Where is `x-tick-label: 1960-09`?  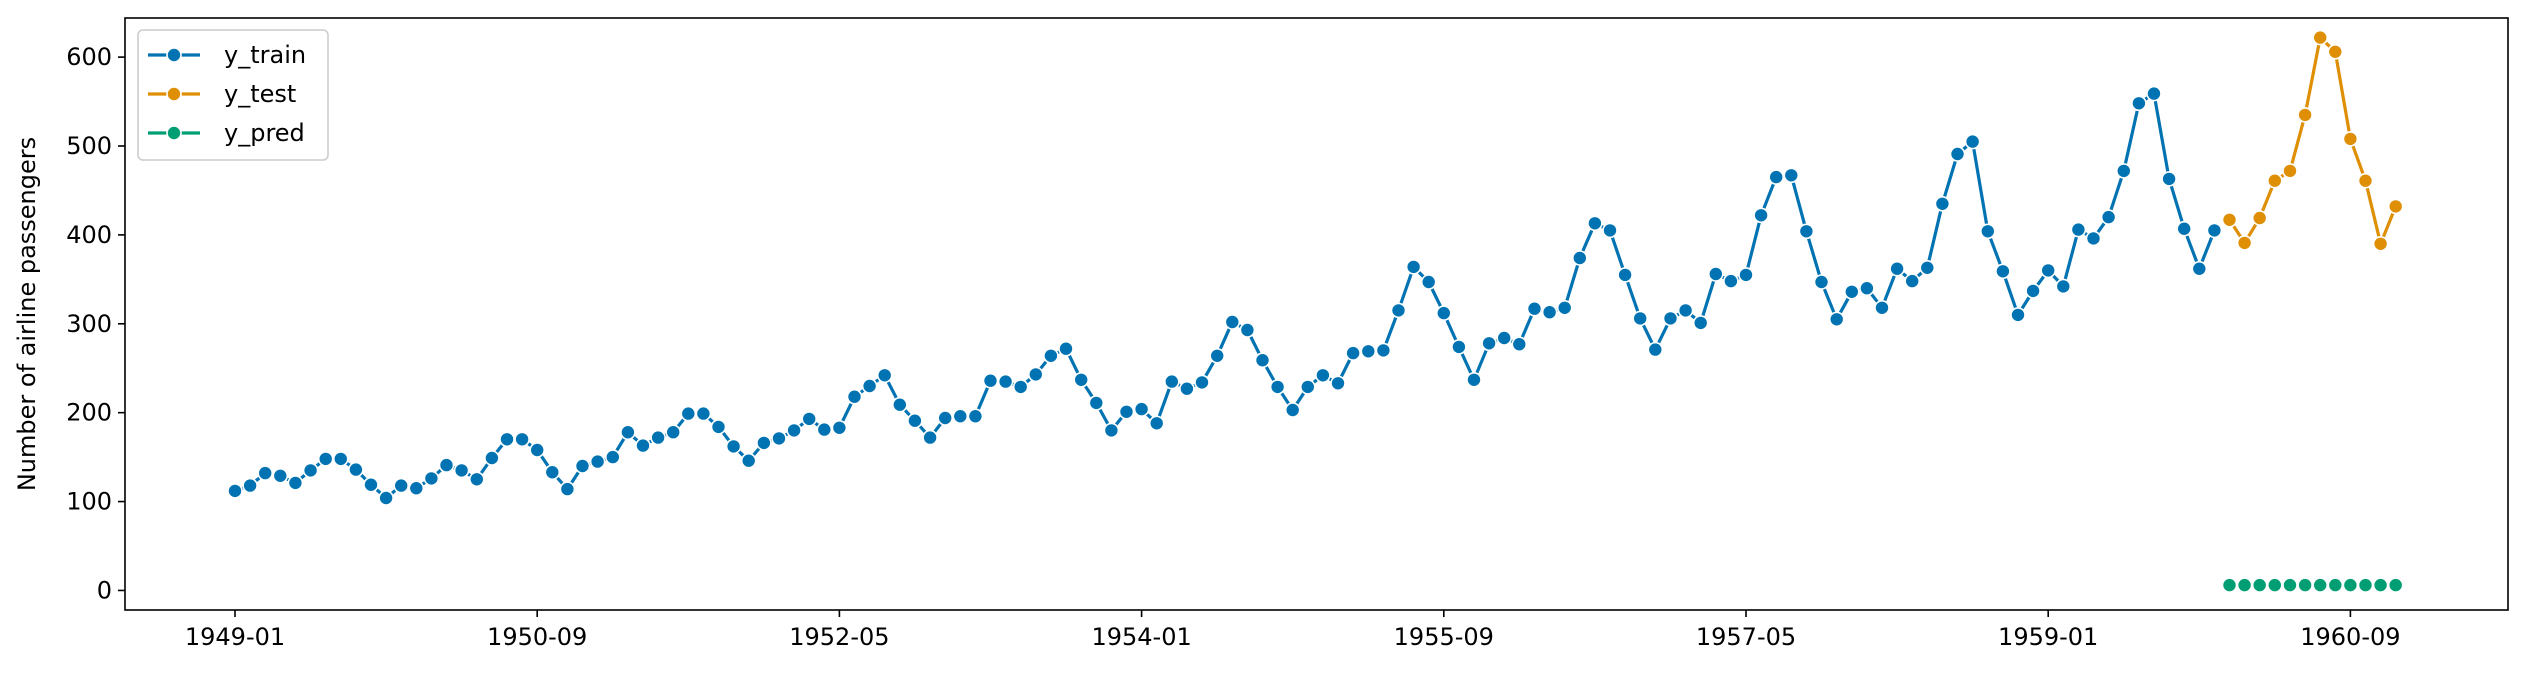
x-tick-label: 1960-09 is located at coordinates (2350, 637).